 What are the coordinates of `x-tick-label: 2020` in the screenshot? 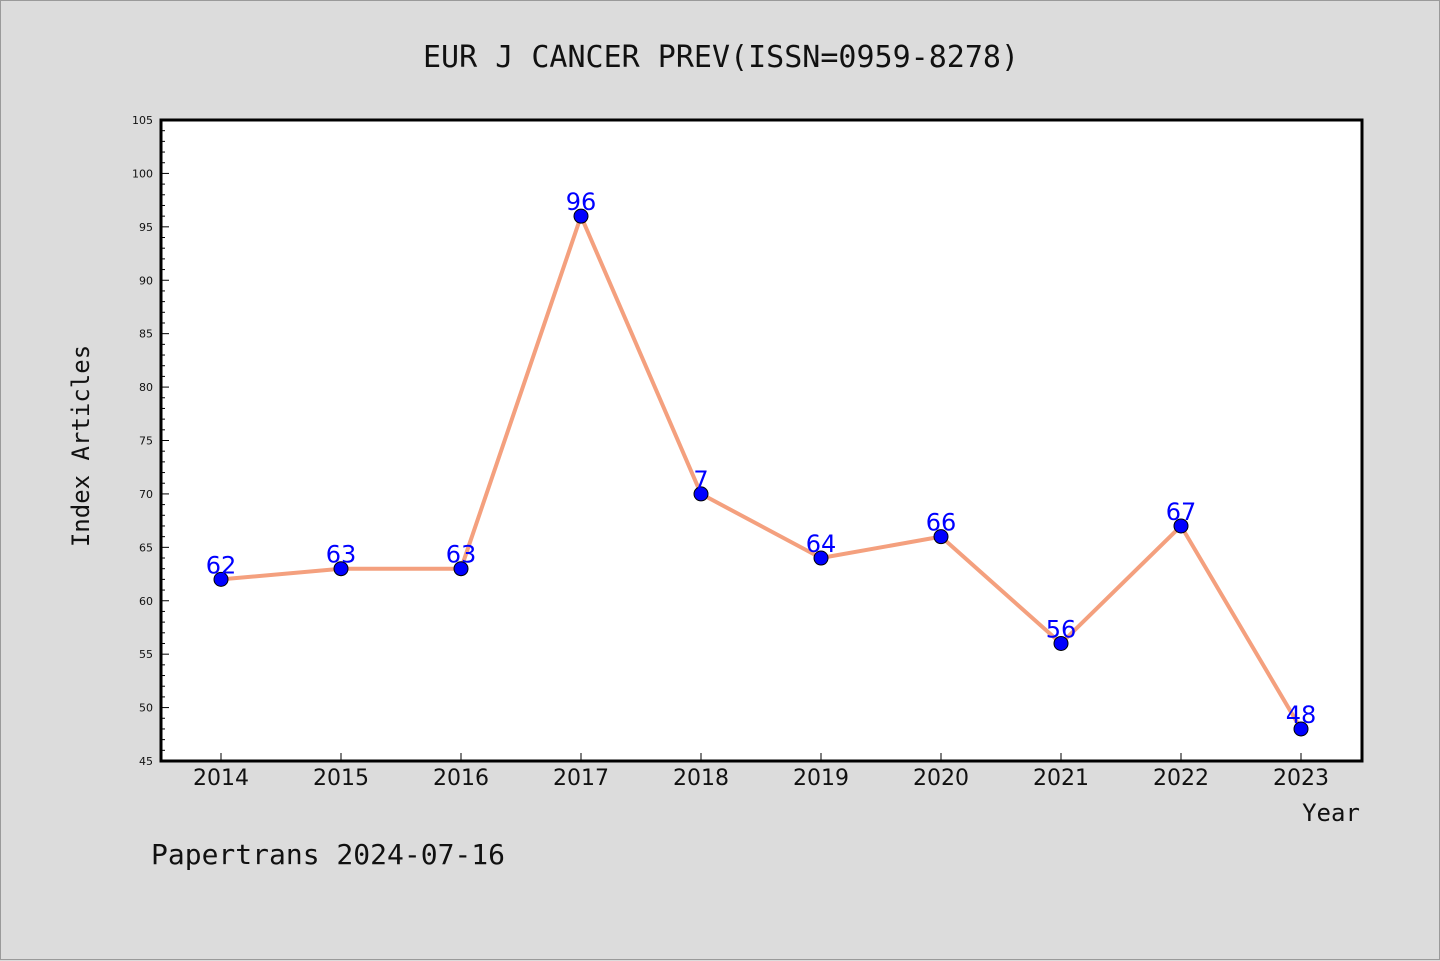 It's located at (941, 778).